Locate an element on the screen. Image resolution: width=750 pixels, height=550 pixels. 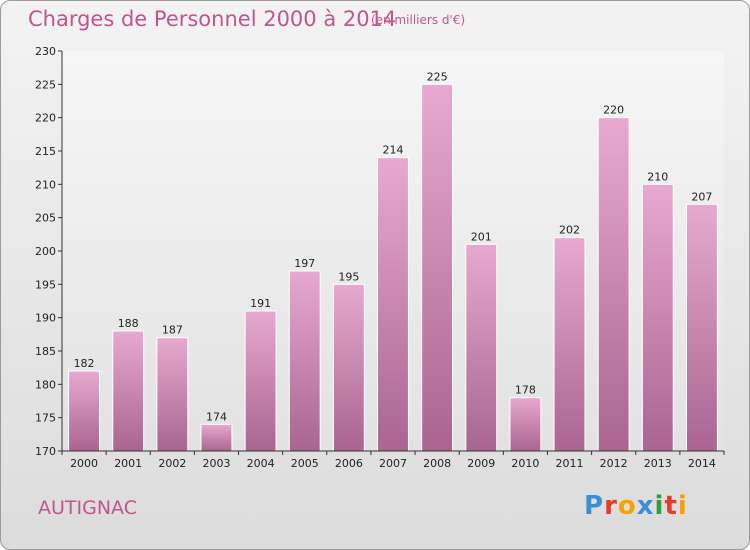
y-tick-label-215: 215 is located at coordinates (45, 151).